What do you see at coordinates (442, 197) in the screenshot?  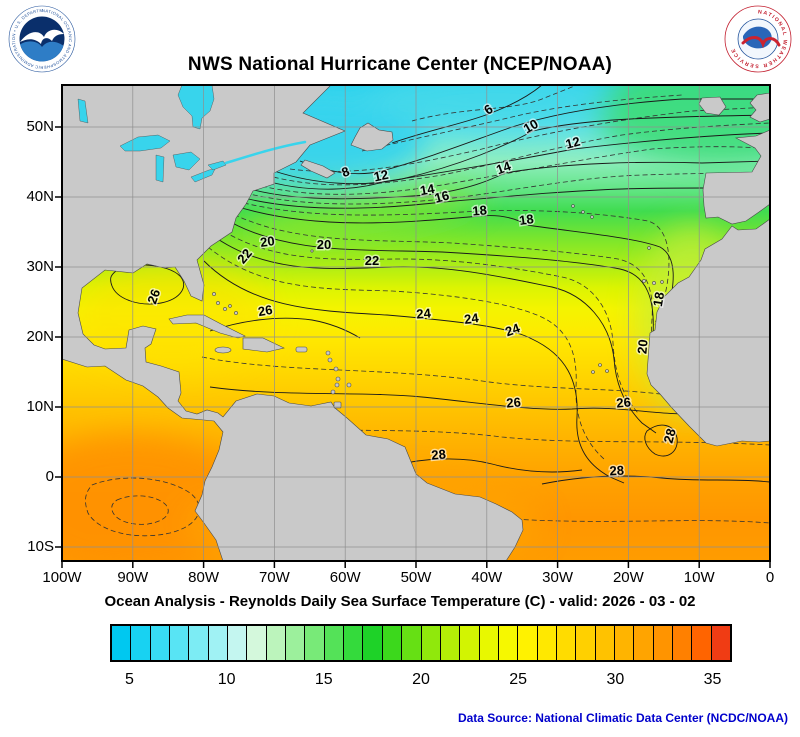 I see `contour-label: 16` at bounding box center [442, 197].